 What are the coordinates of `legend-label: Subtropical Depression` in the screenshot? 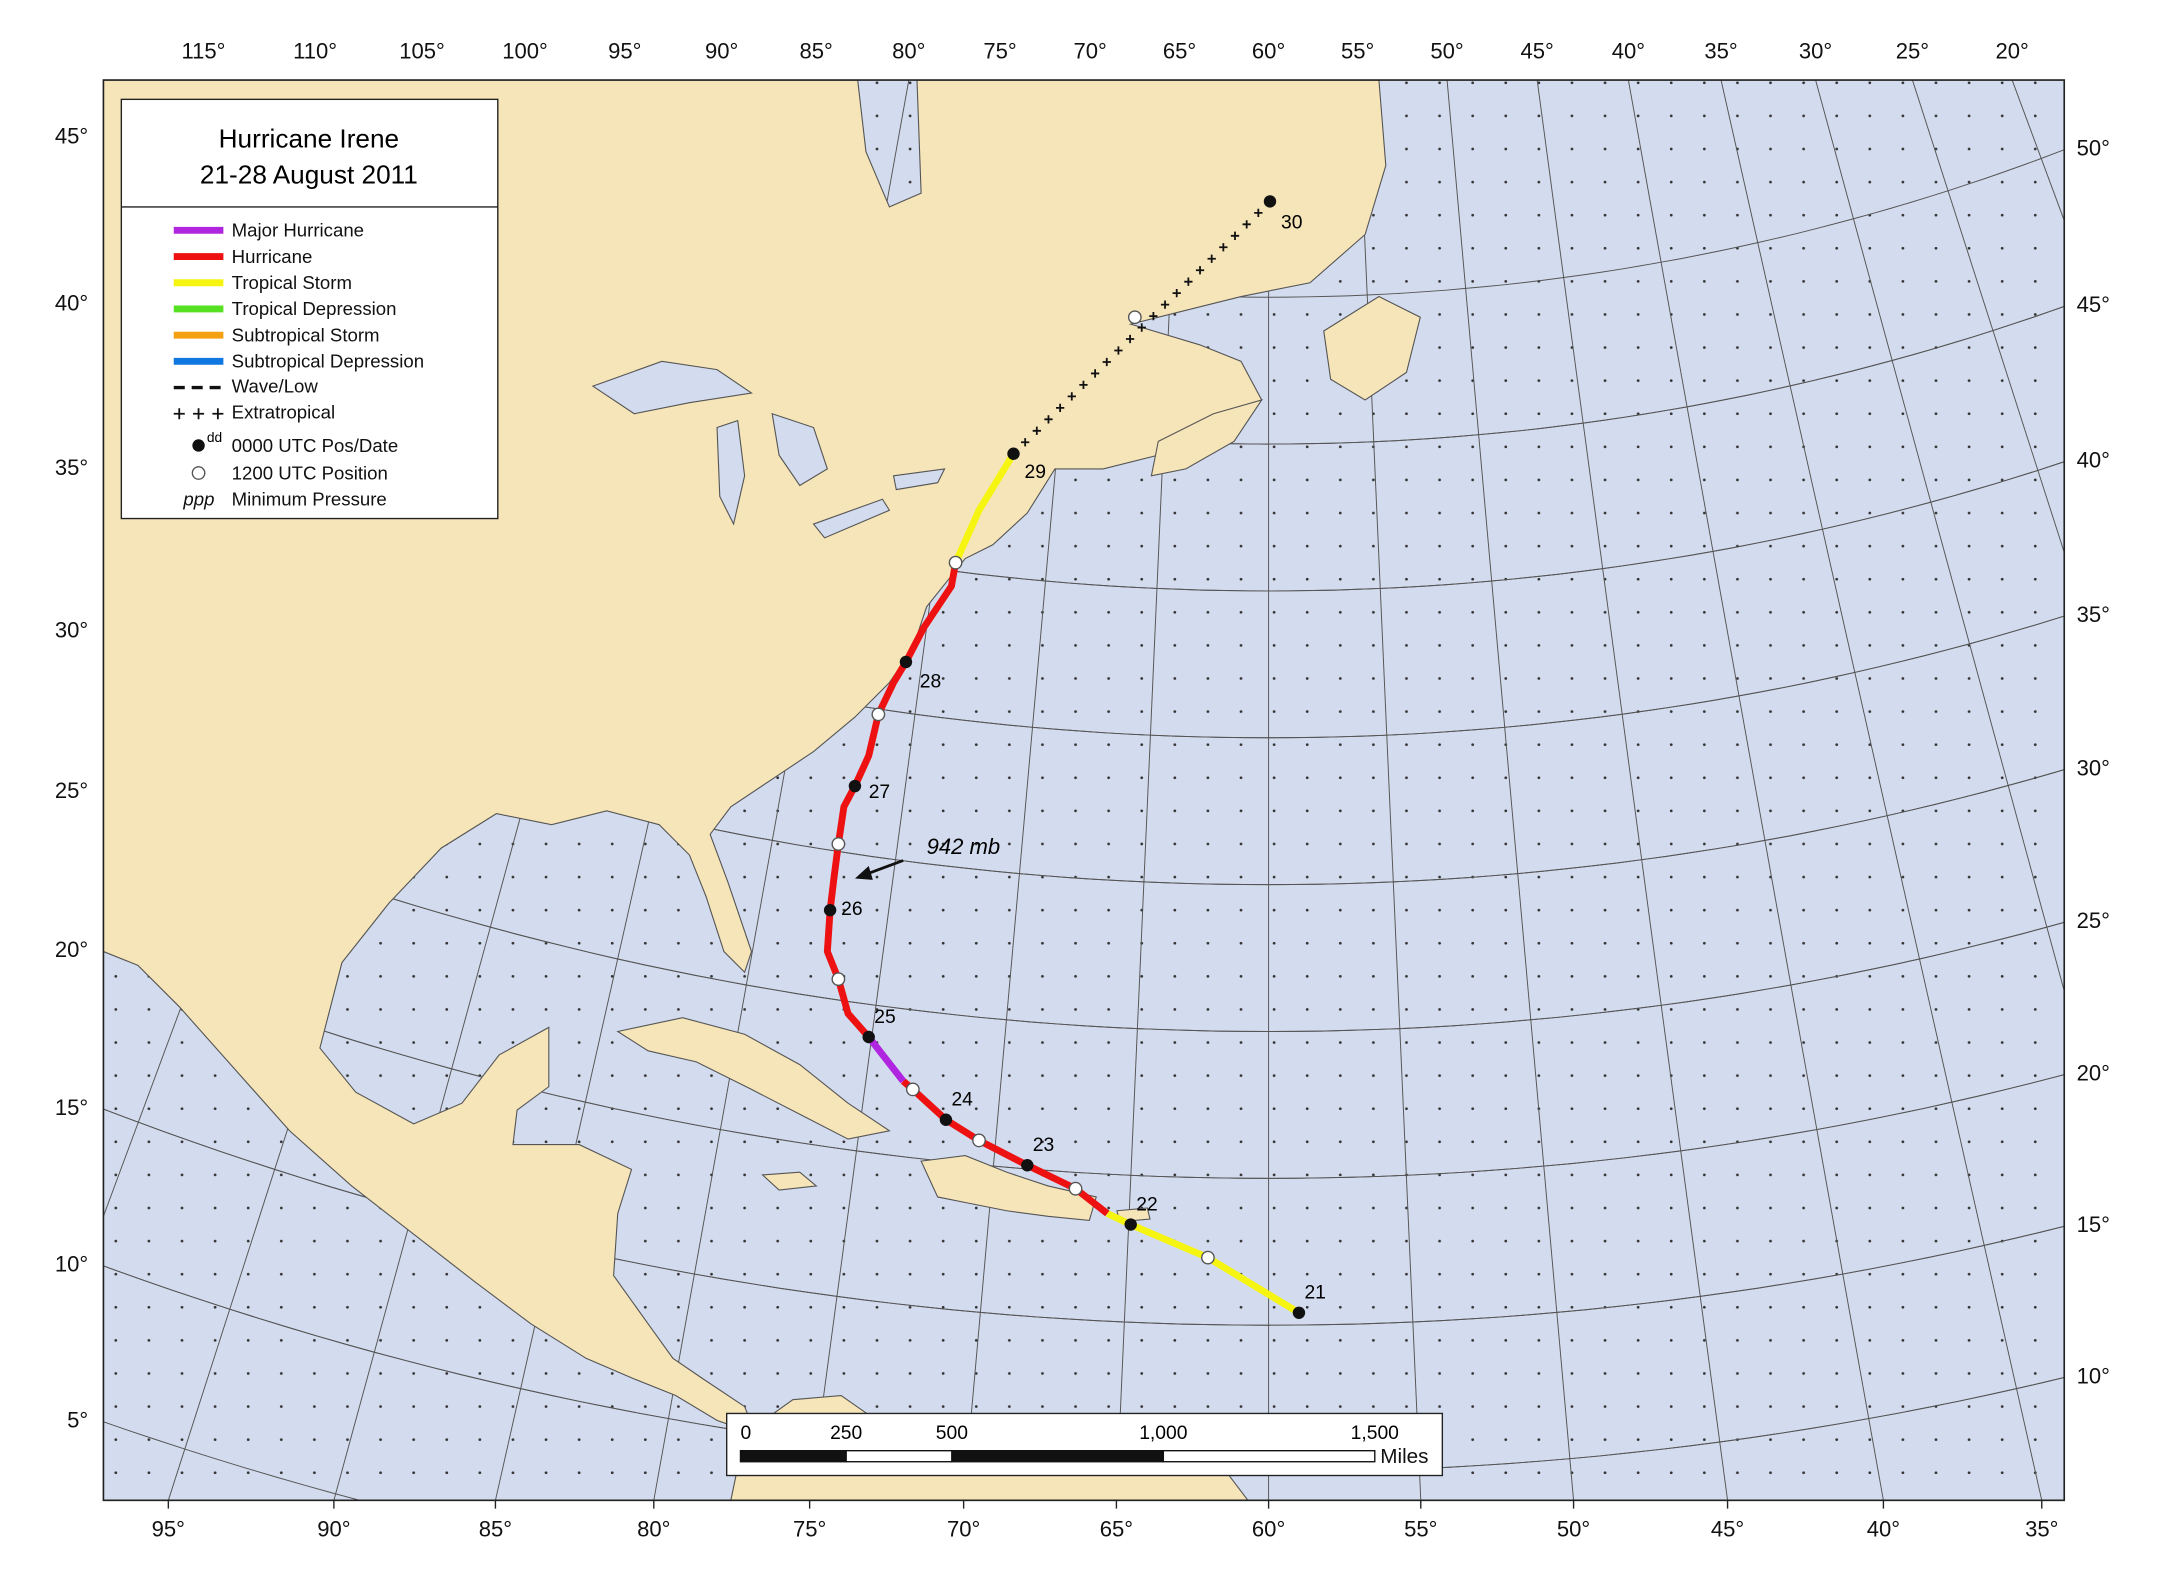 It's located at (328, 361).